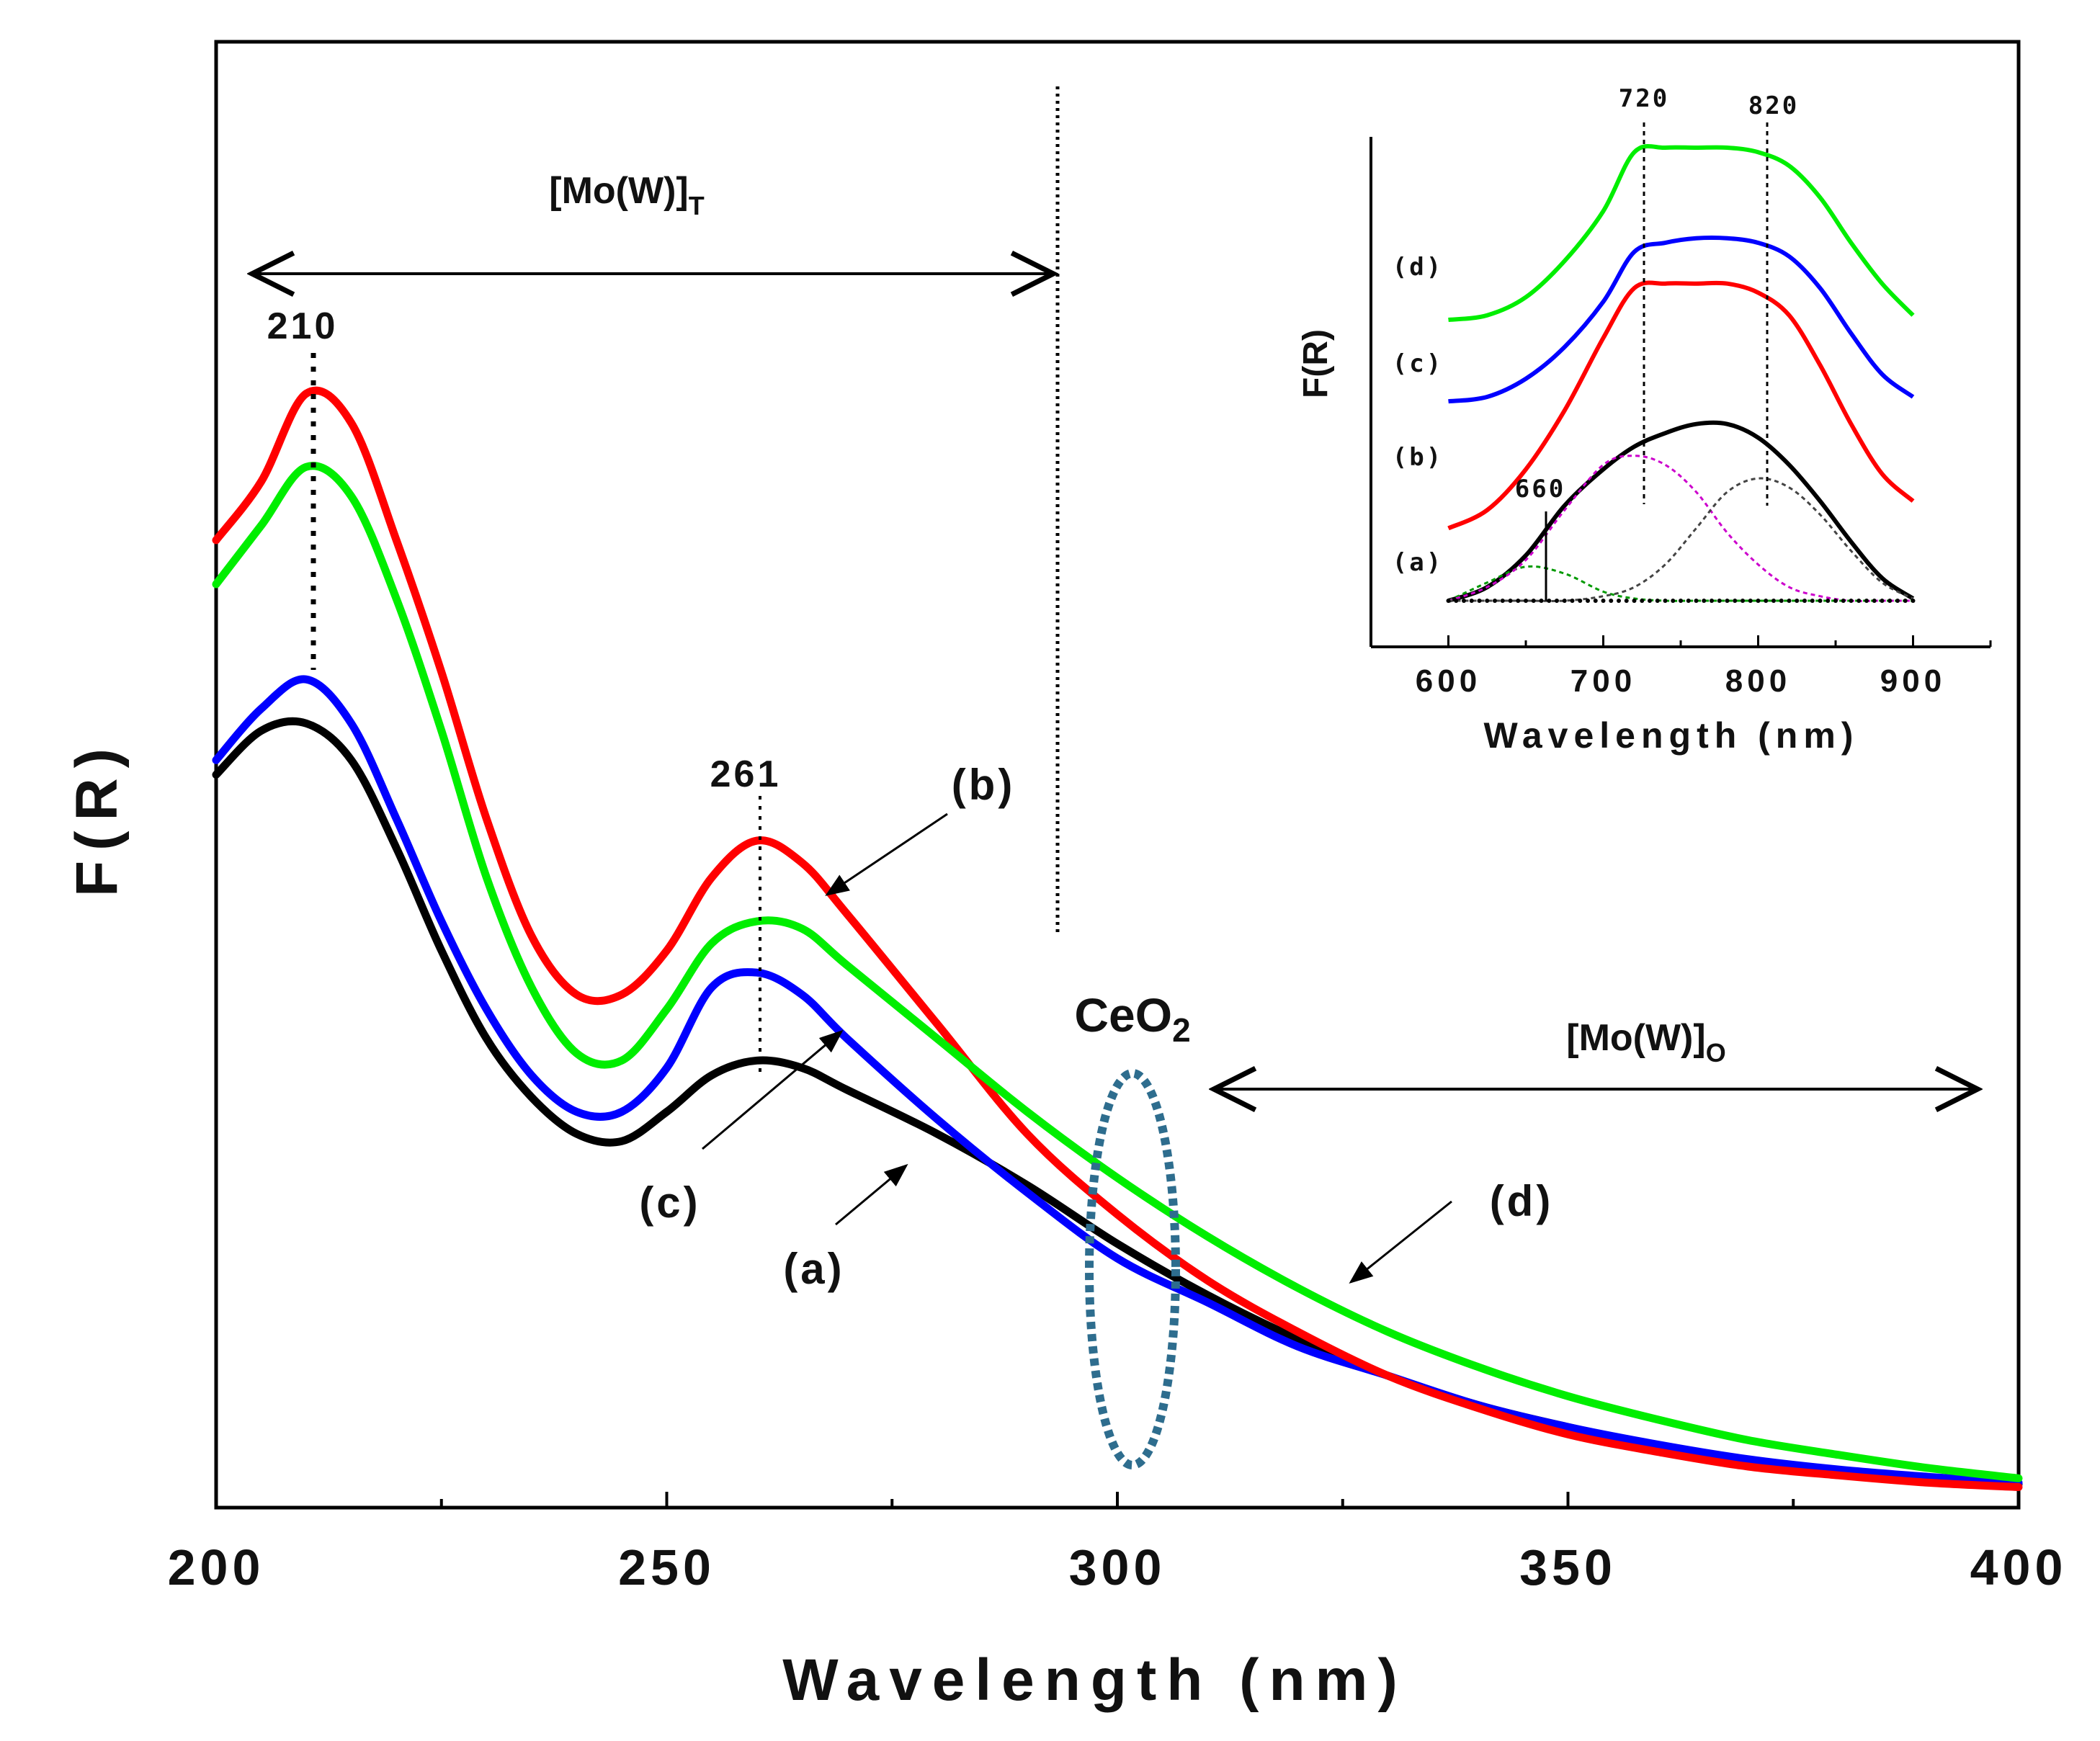 The height and width of the screenshot is (1741, 2100). Describe the element at coordinates (1418, 267) in the screenshot. I see `inset-label-d: (d)` at that location.